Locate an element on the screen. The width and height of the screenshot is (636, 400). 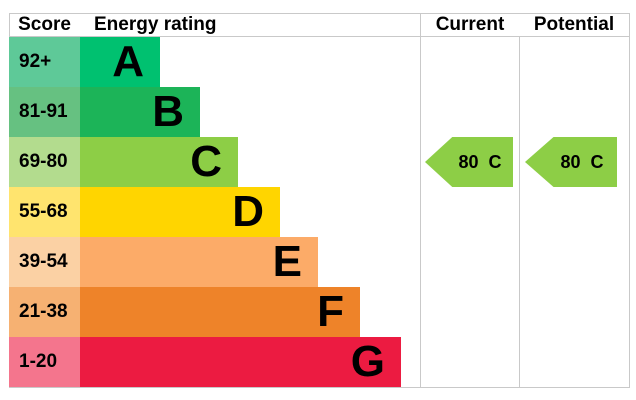
score-range-f: 21-38 is located at coordinates (44, 312).